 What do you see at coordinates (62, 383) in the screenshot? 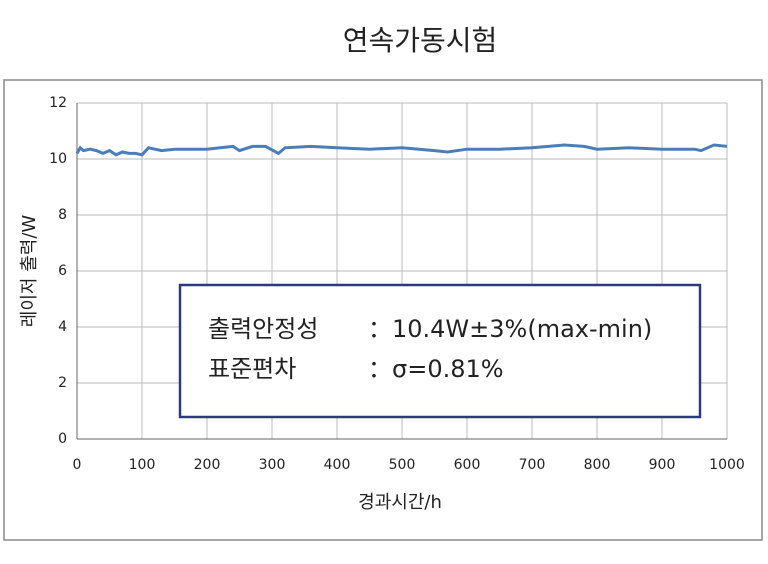
I see `y-tick-label: 2` at bounding box center [62, 383].